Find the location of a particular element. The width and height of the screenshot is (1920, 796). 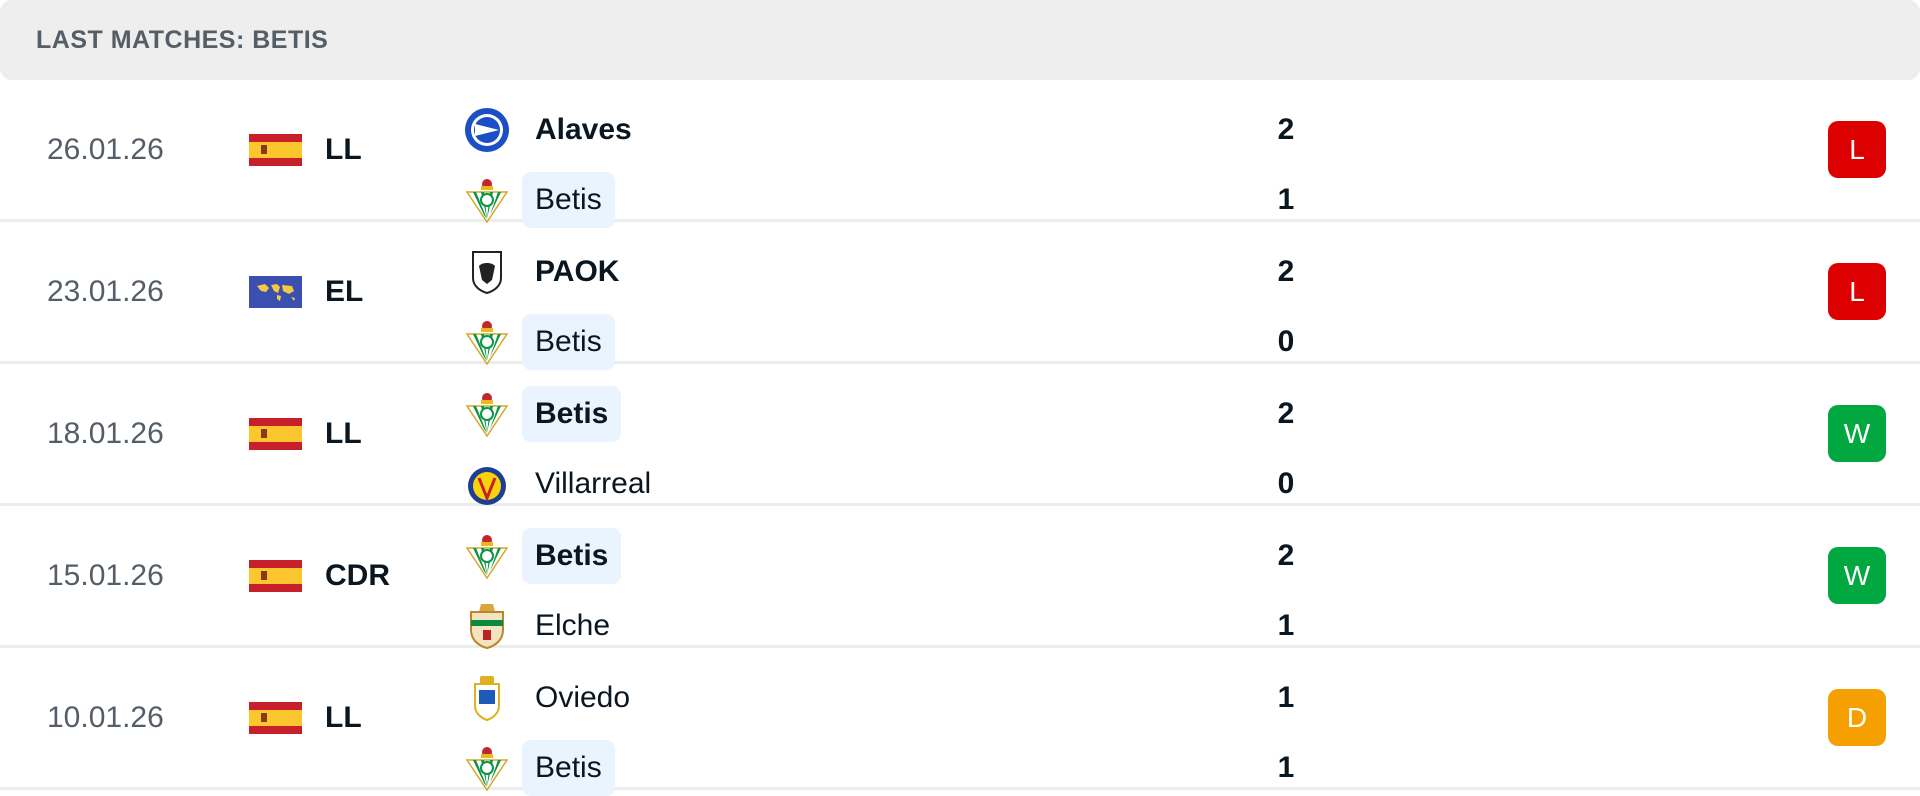

league-code: CDR is located at coordinates (357, 575).